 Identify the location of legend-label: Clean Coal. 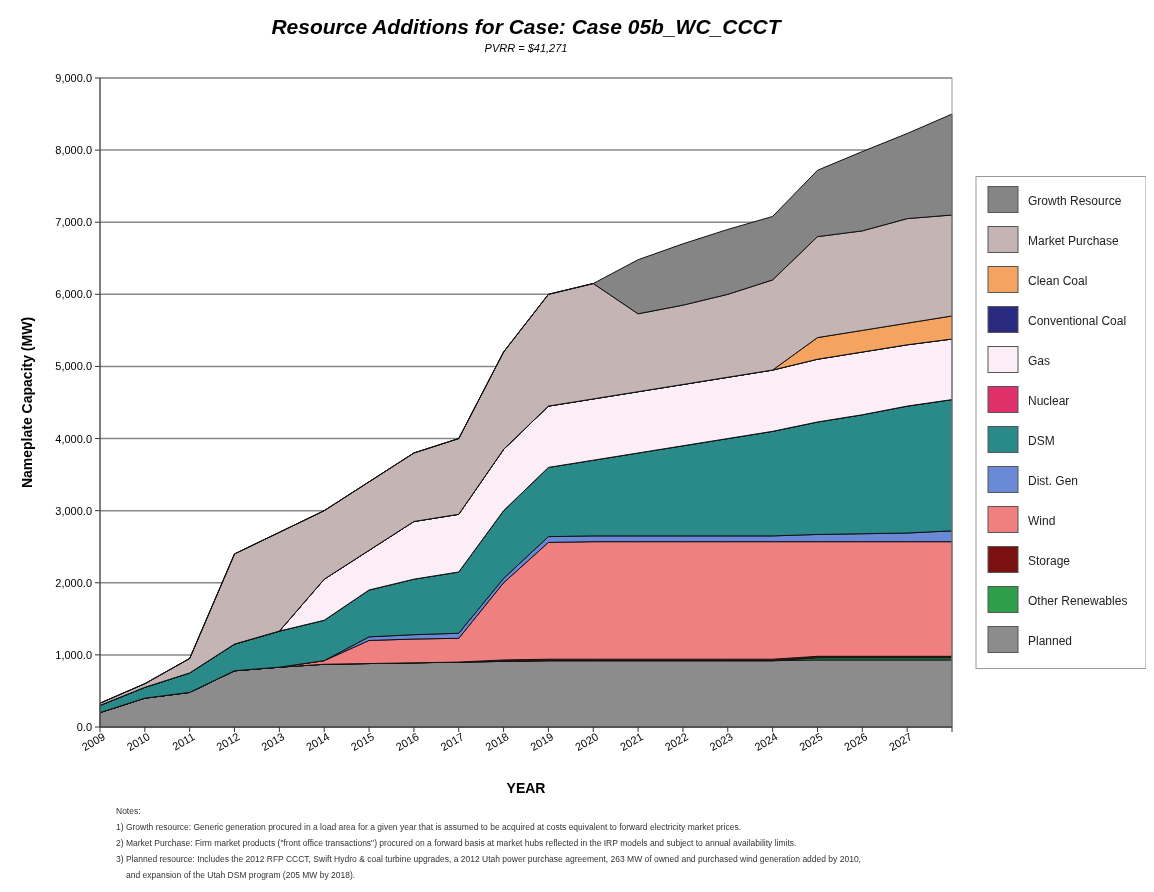
(1058, 280).